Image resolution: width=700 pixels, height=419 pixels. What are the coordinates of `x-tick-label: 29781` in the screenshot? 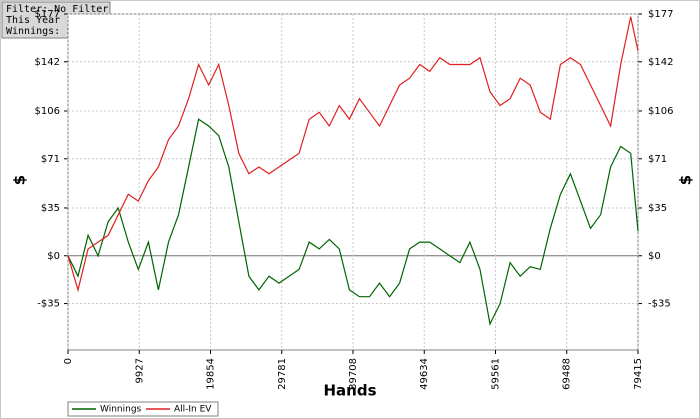 It's located at (282, 374).